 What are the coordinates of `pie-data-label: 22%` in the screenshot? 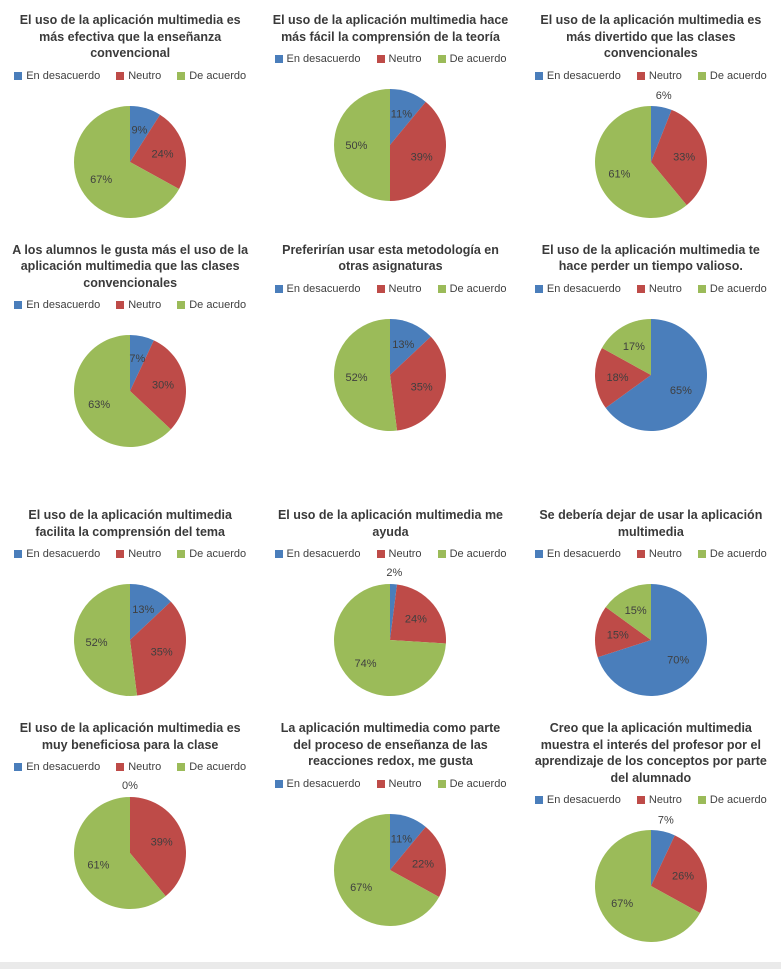 It's located at (423, 864).